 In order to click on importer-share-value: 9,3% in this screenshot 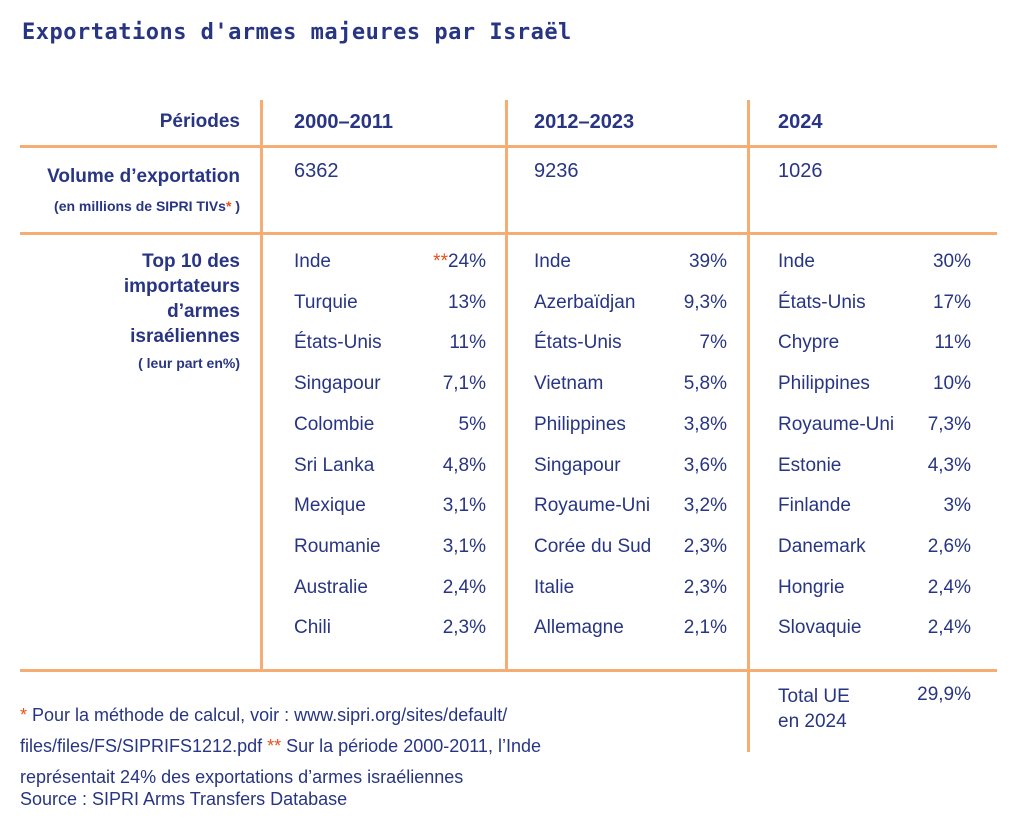, I will do `click(705, 302)`.